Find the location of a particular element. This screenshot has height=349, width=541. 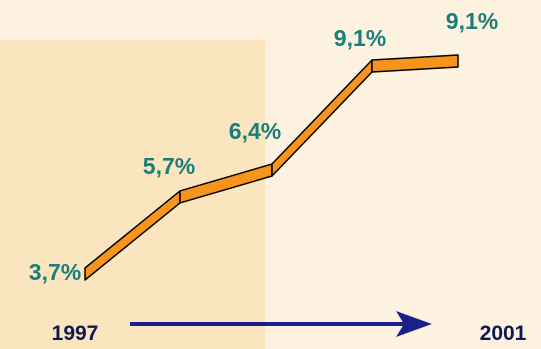

data-label-1998: 5,7% is located at coordinates (169, 166).